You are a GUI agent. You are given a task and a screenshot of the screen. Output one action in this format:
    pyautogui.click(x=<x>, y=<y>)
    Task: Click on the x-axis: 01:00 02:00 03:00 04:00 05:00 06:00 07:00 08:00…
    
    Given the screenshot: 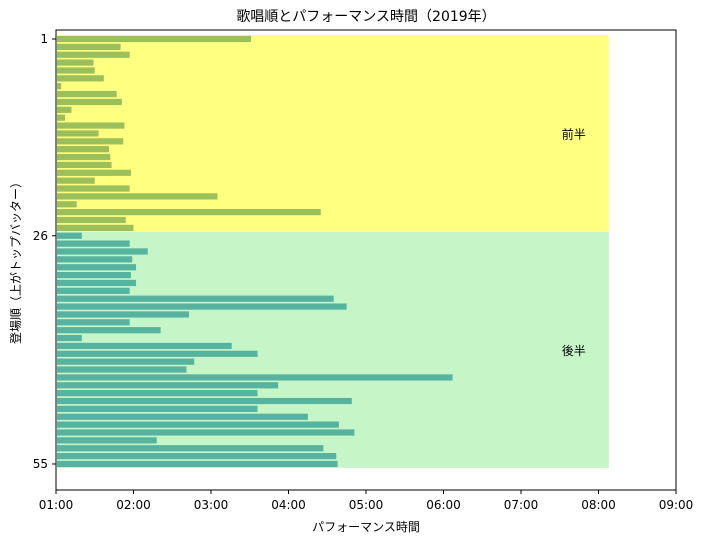 What is the action you would take?
    pyautogui.click(x=366, y=501)
    